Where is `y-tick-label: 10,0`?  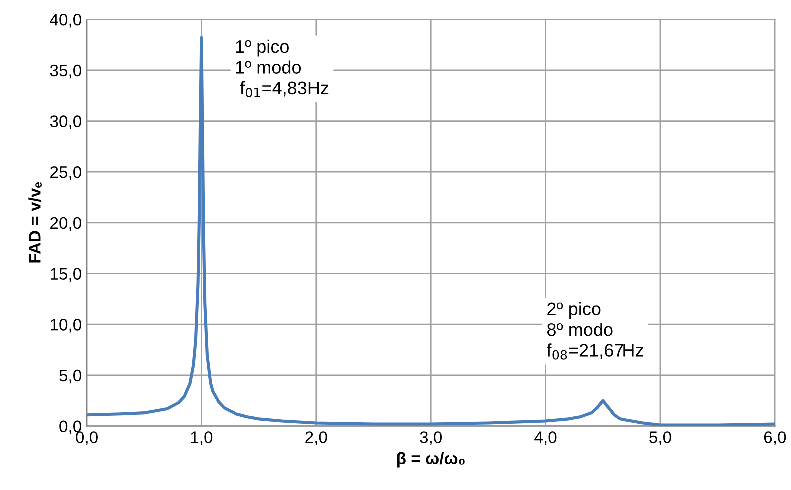
y-tick-label: 10,0 is located at coordinates (66, 326).